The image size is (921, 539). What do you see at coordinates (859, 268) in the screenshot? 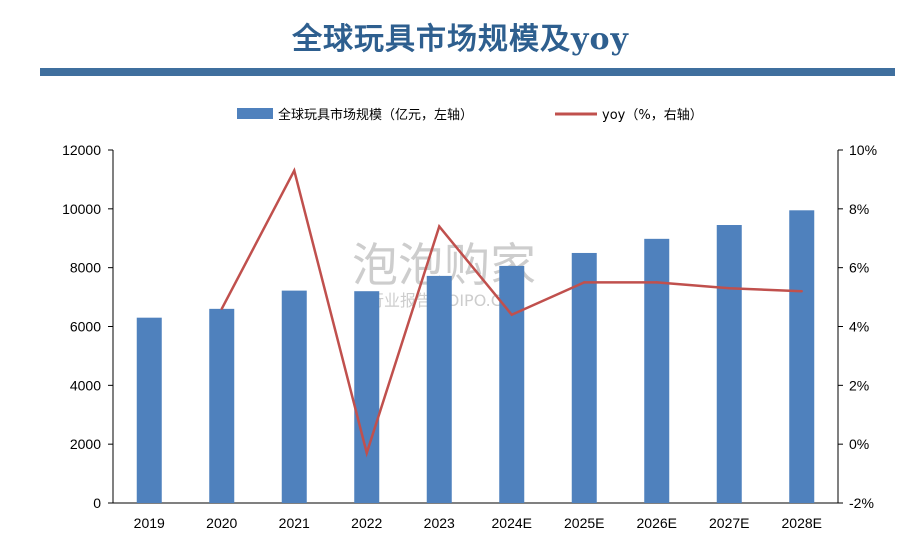
I see `right-tick-label: 6%` at bounding box center [859, 268].